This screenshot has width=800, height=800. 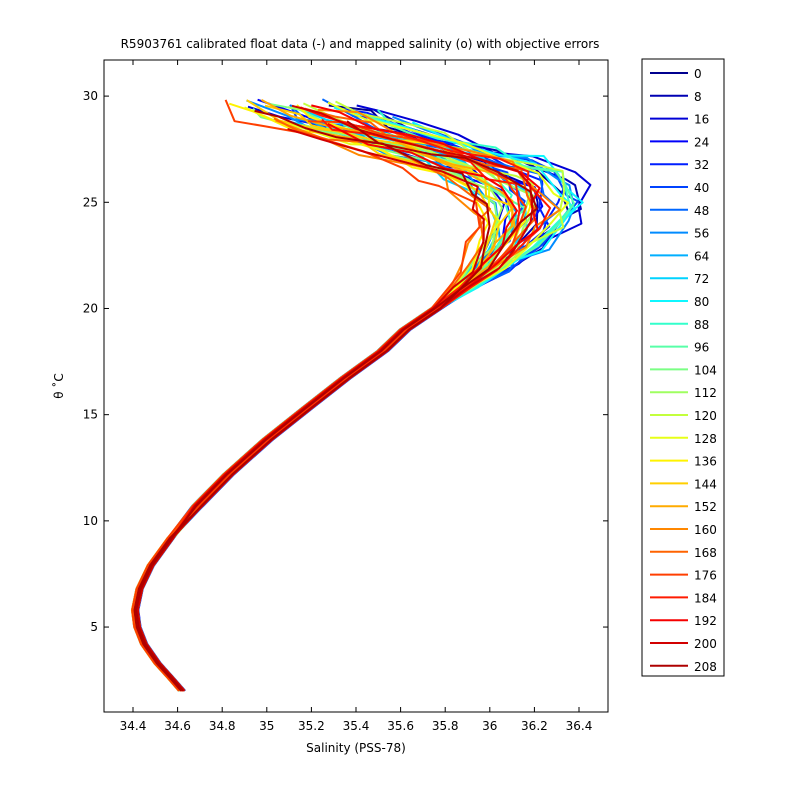 What do you see at coordinates (266, 726) in the screenshot?
I see `x-tick-label: 35` at bounding box center [266, 726].